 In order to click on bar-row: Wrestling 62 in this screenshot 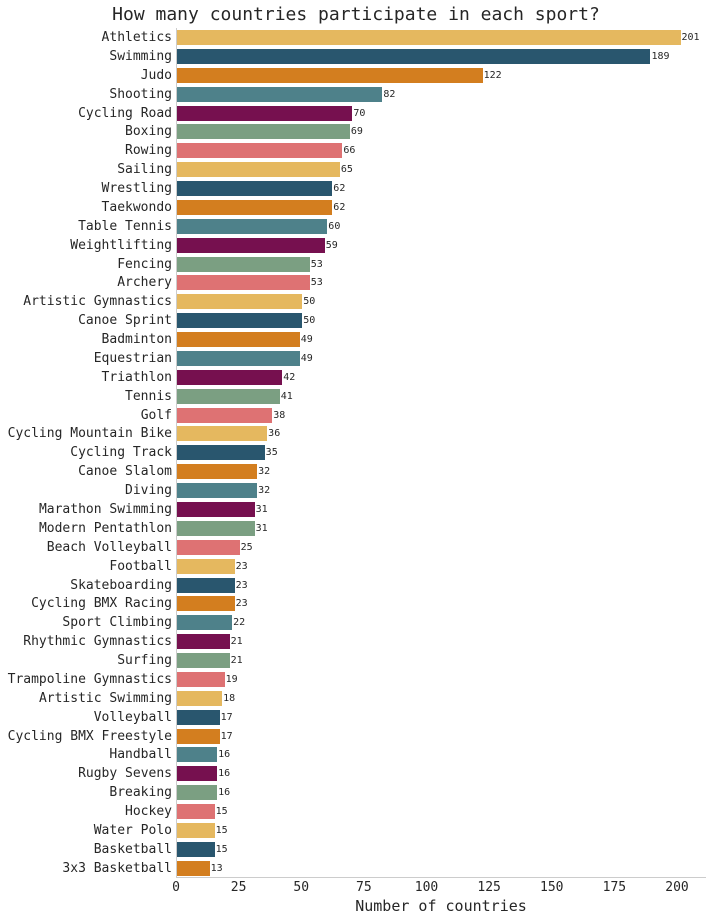, I will do `click(356, 188)`.